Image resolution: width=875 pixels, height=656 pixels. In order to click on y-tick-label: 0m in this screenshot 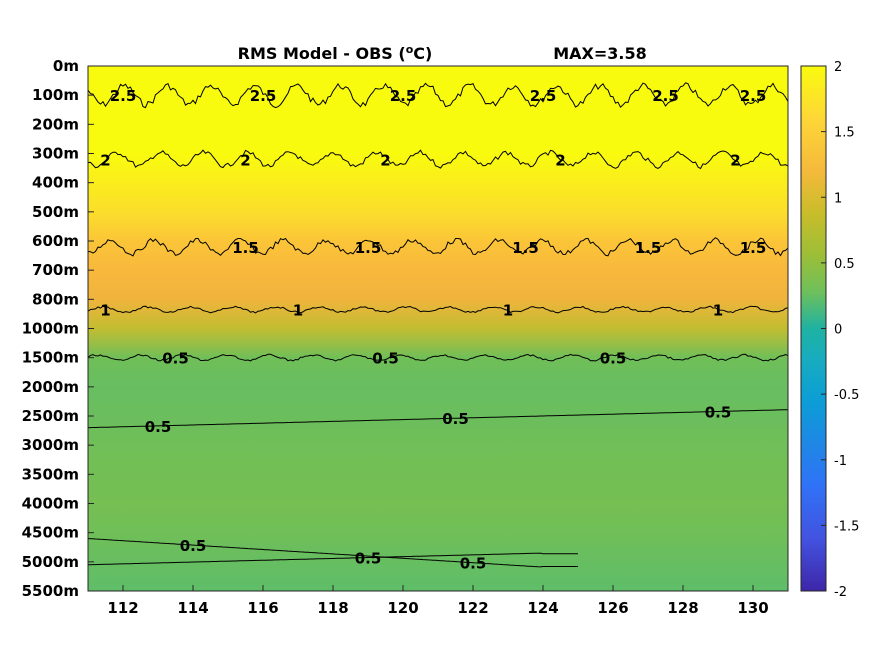, I will do `click(66, 66)`.